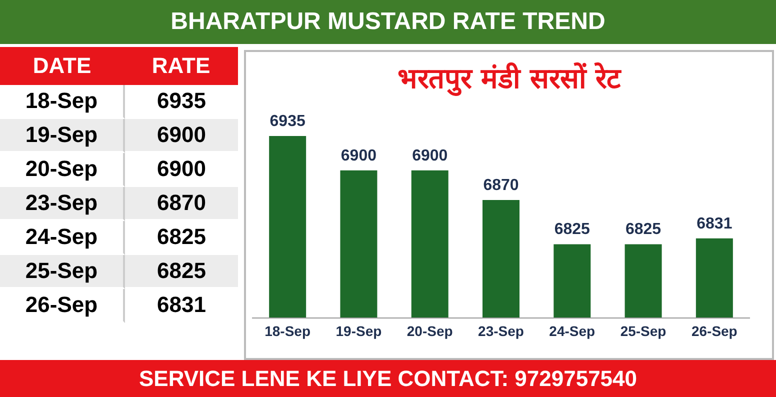  What do you see at coordinates (181, 66) in the screenshot?
I see `text: RATE` at bounding box center [181, 66].